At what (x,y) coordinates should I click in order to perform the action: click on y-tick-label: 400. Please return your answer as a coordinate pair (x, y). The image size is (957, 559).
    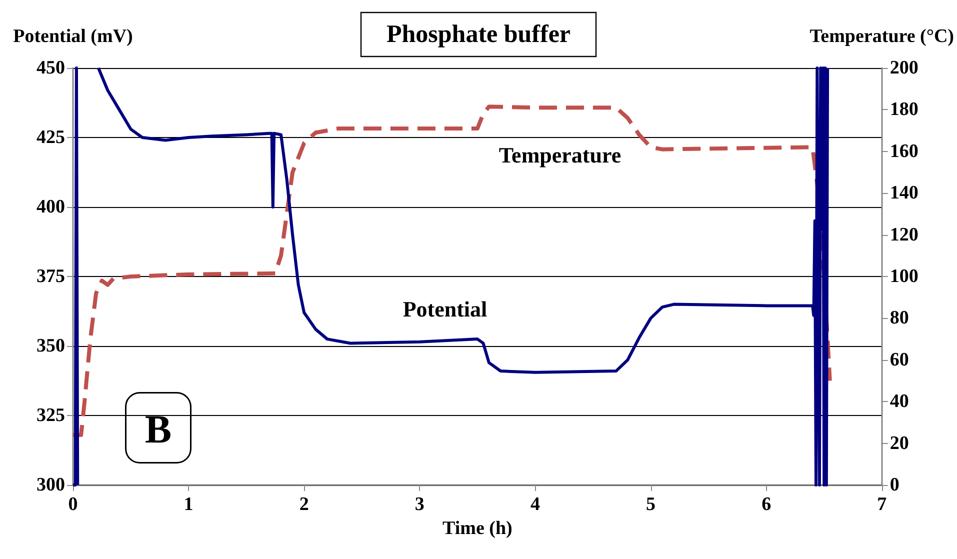
    Looking at the image, I should click on (50, 207).